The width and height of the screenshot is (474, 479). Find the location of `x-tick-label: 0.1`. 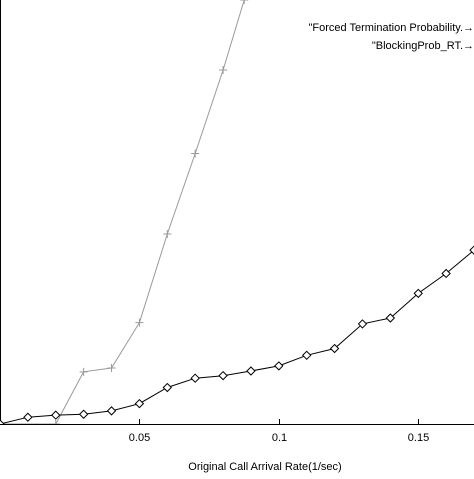

x-tick-label: 0.1 is located at coordinates (279, 438).